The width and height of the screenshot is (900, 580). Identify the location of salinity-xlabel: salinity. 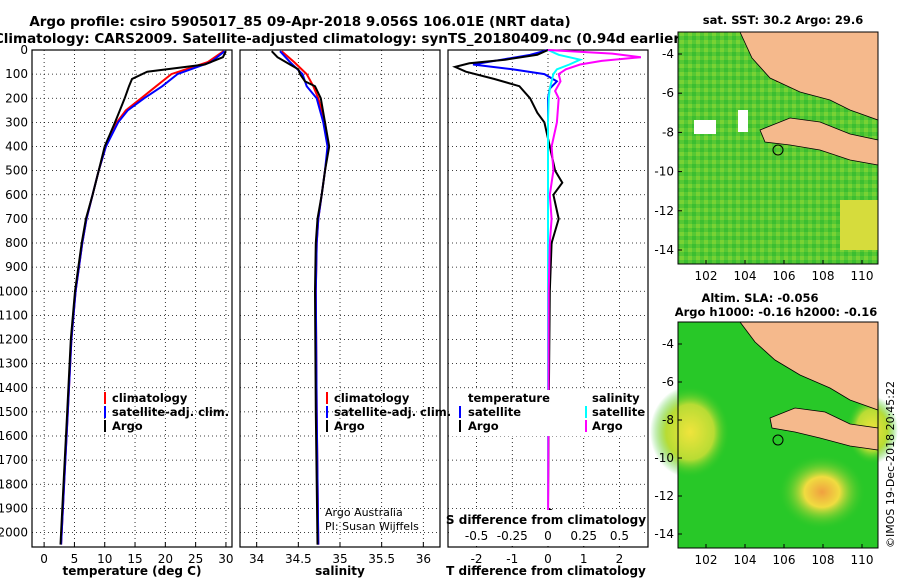
(340, 571).